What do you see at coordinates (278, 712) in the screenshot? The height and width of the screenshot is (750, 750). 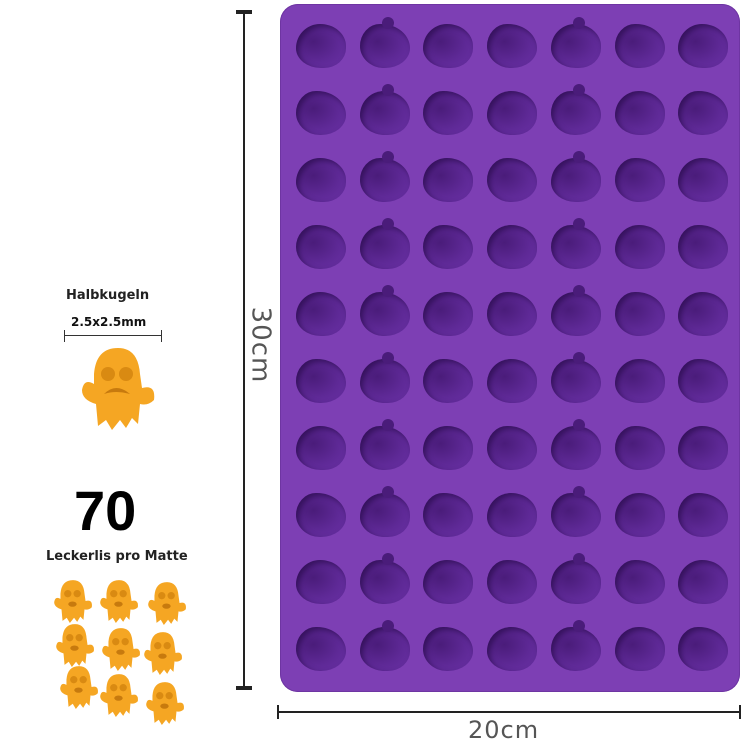 I see `width-dimension-cap-left` at bounding box center [278, 712].